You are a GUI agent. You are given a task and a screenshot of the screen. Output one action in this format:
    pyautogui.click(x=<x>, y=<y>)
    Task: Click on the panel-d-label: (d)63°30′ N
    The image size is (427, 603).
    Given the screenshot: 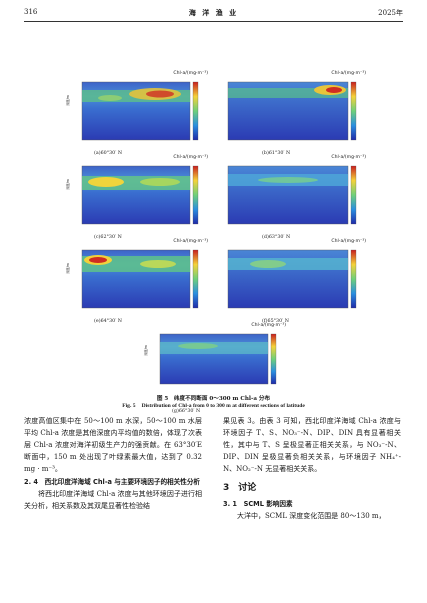 What is the action you would take?
    pyautogui.click(x=276, y=237)
    